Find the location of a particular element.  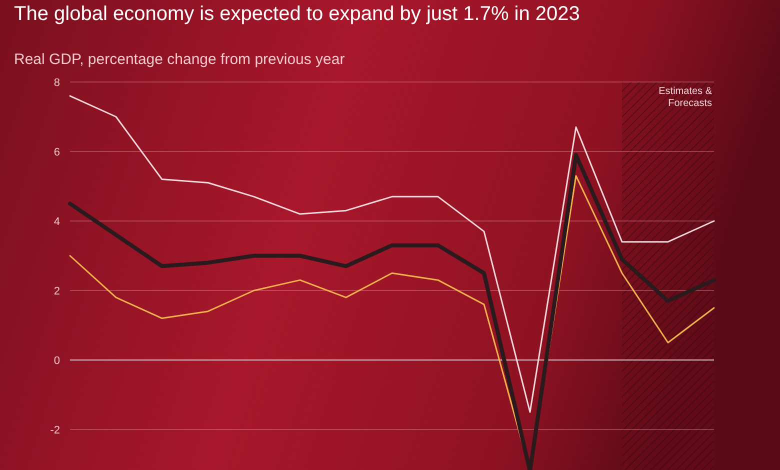

chart-title: The global economy is expected to expand by just 1.7% in 2023 is located at coordinates (297, 14).